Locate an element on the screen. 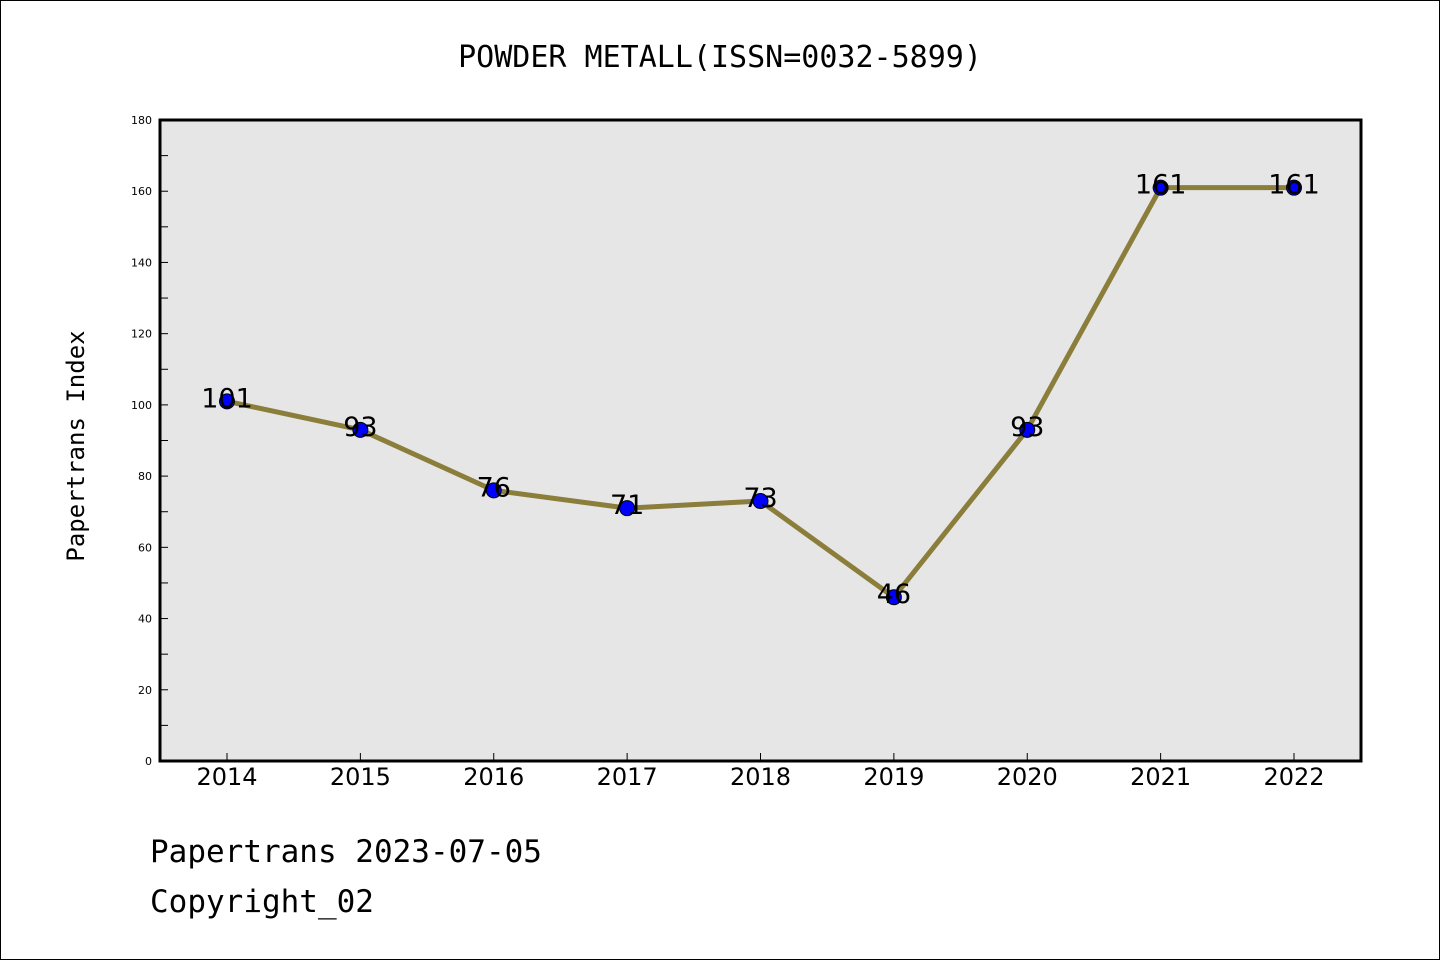 The height and width of the screenshot is (960, 1440). y-tick-label: 120 is located at coordinates (141, 334).